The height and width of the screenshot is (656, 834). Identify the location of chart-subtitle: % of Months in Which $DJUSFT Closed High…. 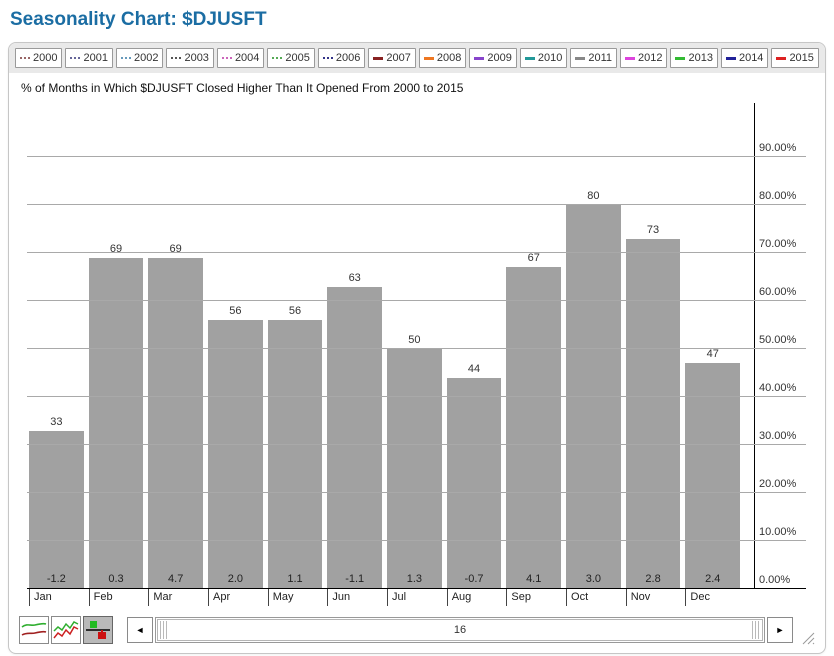
(242, 88).